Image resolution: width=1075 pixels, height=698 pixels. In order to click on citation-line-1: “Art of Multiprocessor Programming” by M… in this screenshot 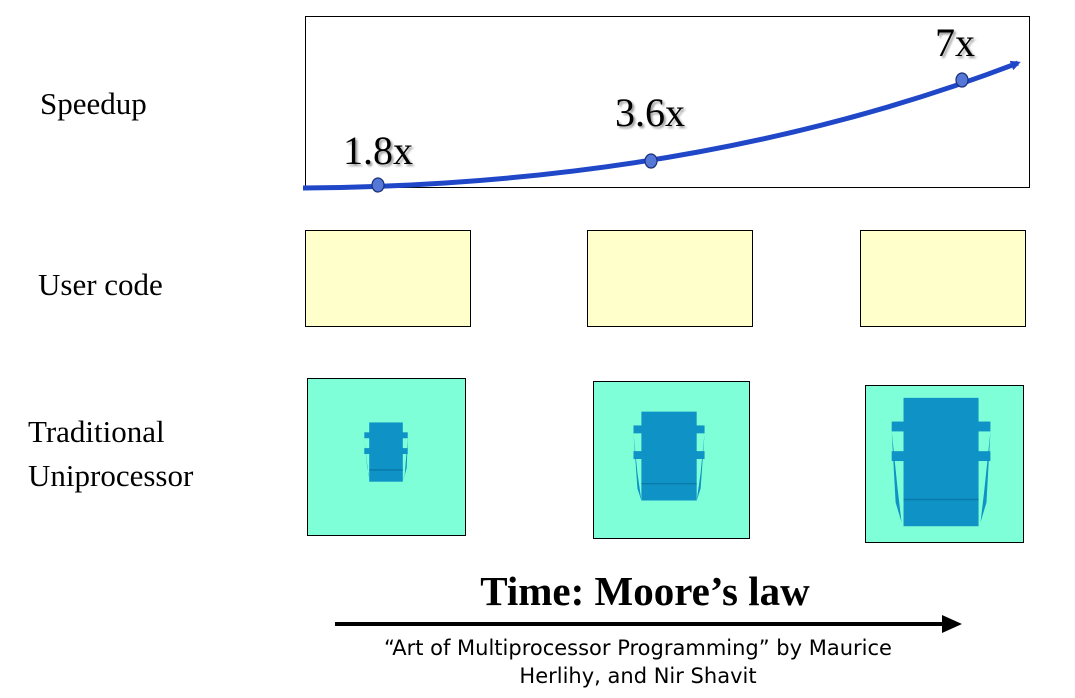, I will do `click(638, 648)`.